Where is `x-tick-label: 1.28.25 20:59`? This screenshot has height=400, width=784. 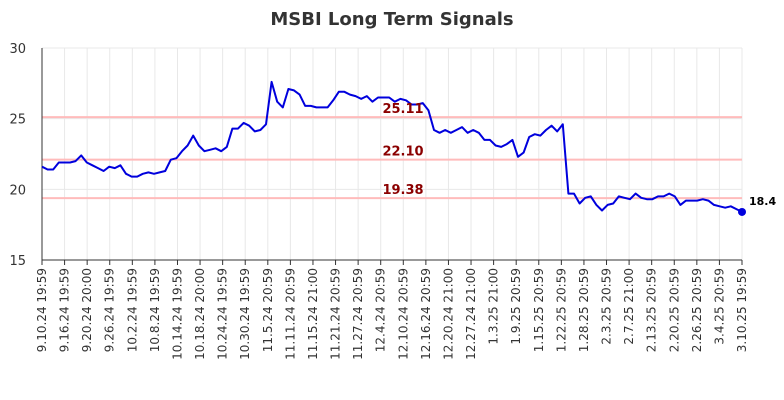 x-tick-label: 1.28.25 20:59 is located at coordinates (584, 310).